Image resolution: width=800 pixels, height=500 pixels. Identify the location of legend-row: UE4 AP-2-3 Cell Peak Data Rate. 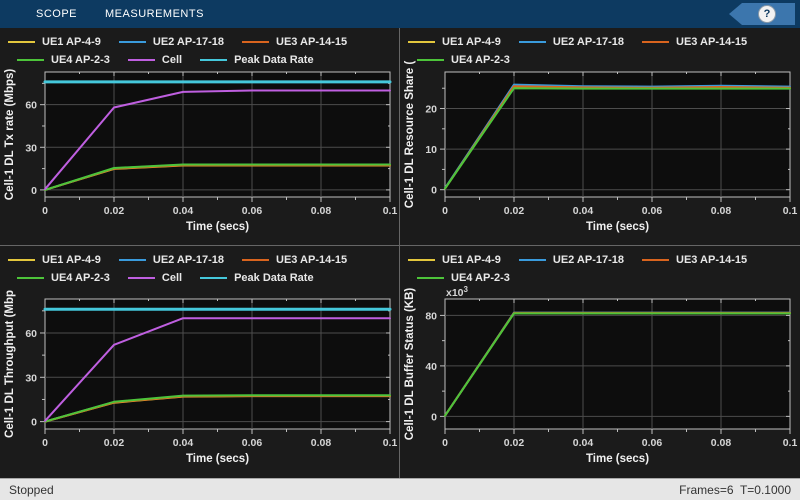
(199, 60).